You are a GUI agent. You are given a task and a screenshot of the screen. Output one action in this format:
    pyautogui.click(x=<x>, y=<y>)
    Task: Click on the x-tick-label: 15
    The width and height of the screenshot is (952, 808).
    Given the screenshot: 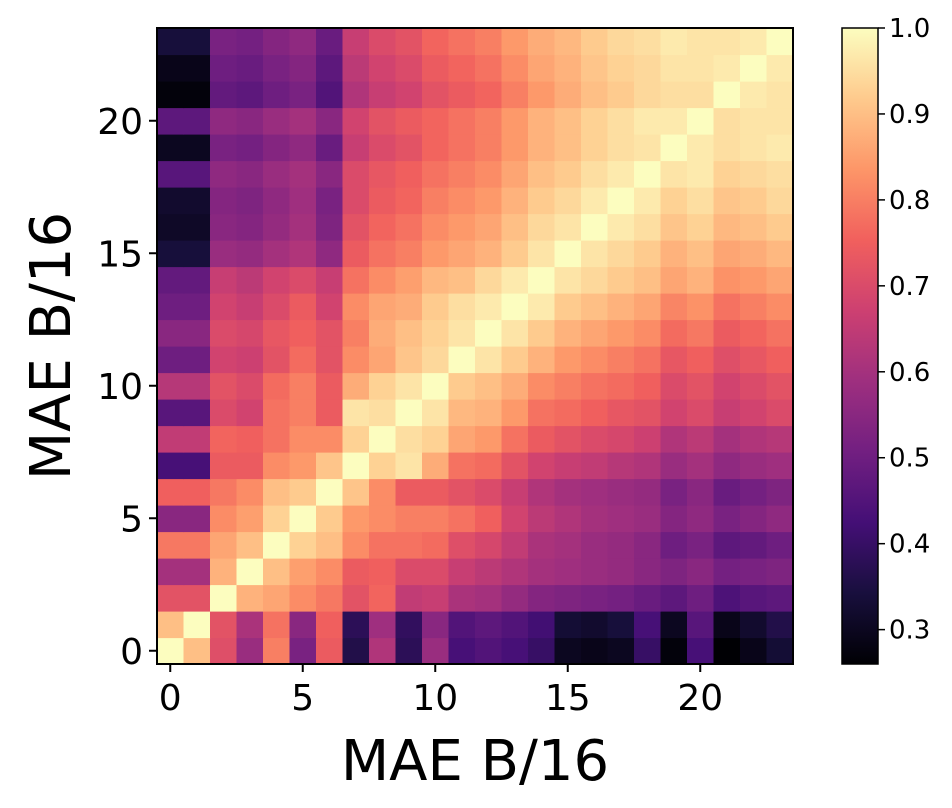 What is the action you would take?
    pyautogui.click(x=568, y=698)
    